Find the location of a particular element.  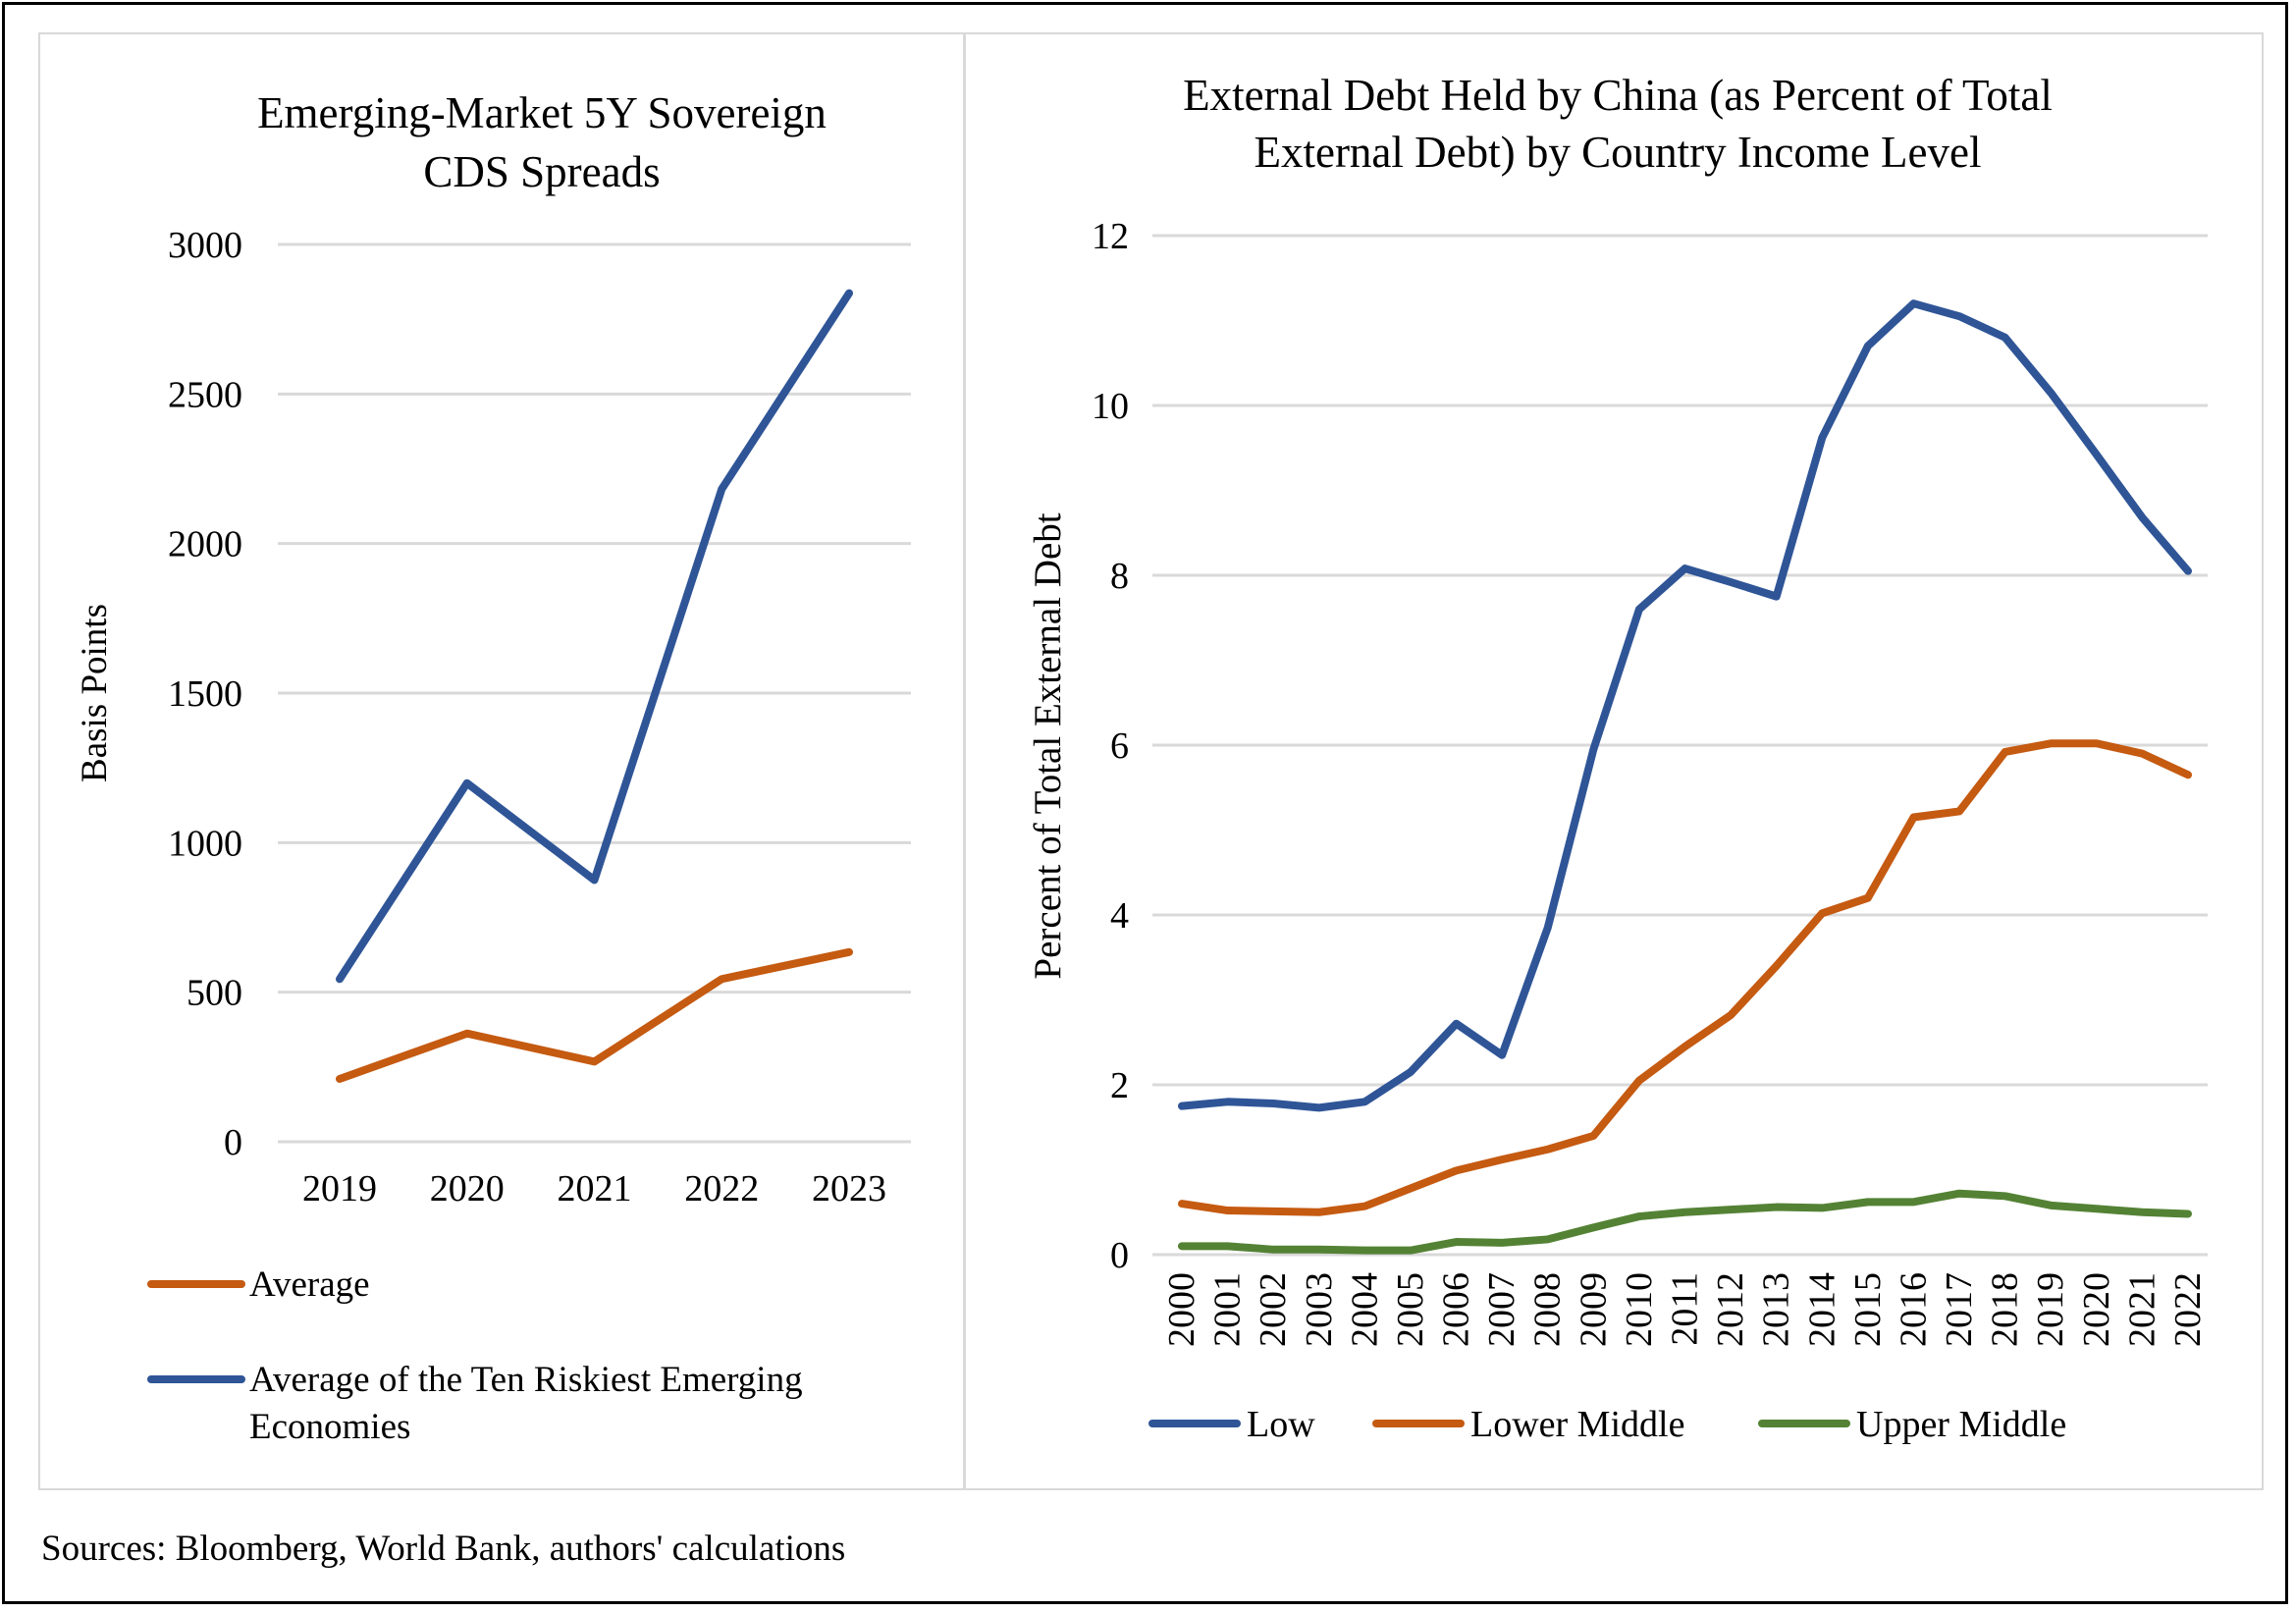

series-line-average is located at coordinates (595, 1015).